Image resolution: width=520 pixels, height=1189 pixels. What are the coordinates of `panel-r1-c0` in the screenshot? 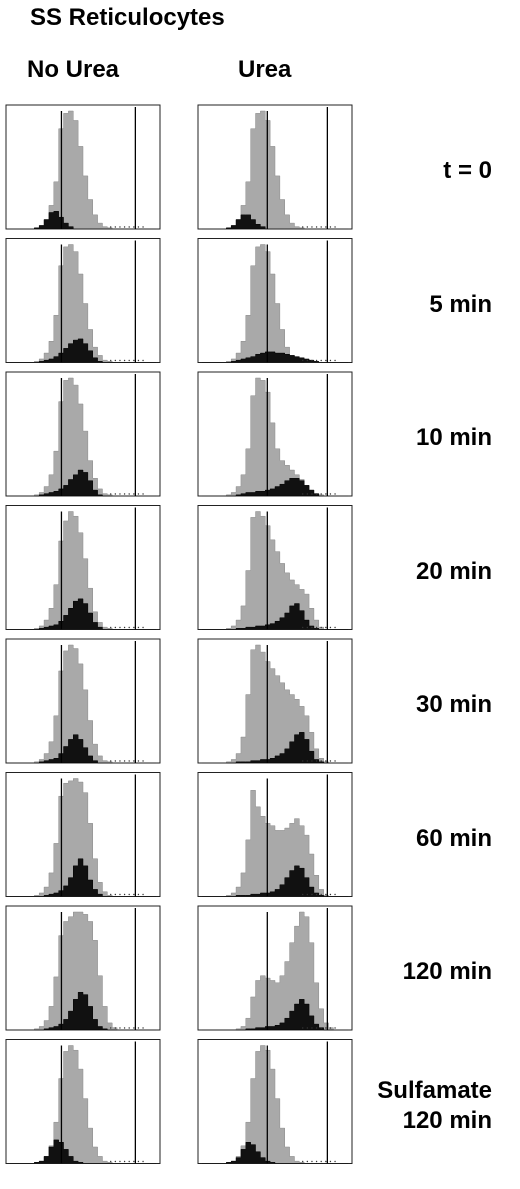 It's located at (83, 300).